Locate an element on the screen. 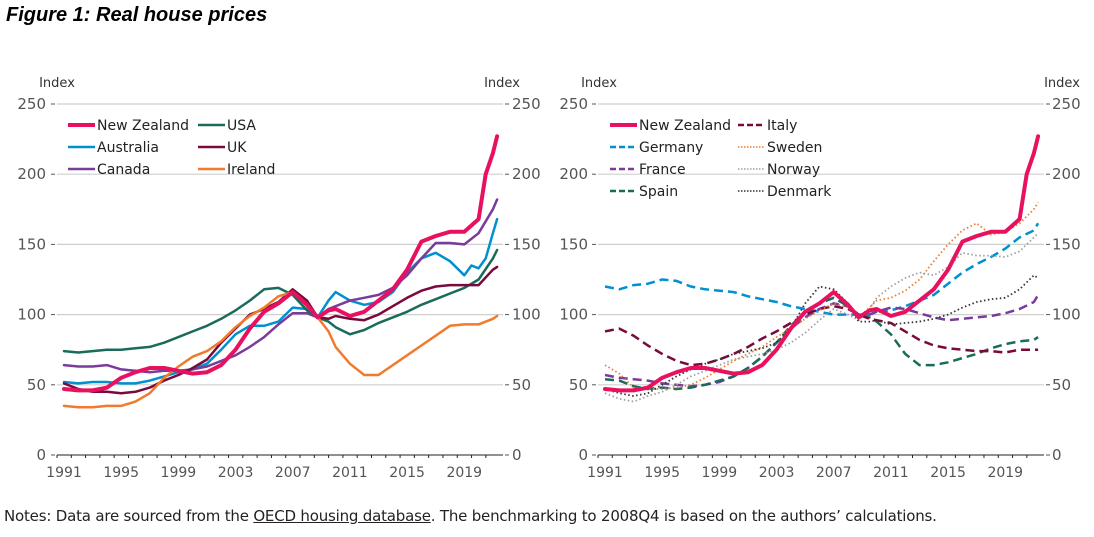 The width and height of the screenshot is (1094, 537). legend-label: UK is located at coordinates (237, 148).